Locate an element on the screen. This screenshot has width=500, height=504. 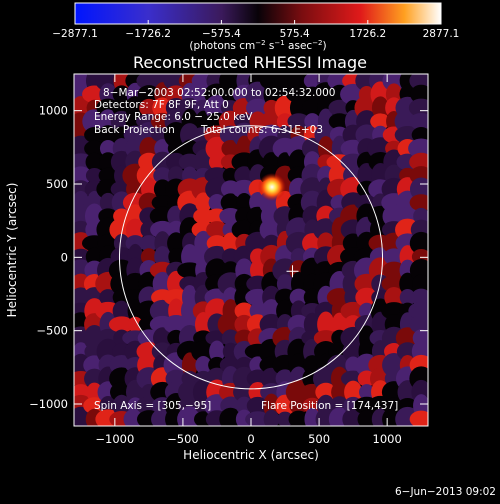
x-tick-label: −500 is located at coordinates (183, 439).